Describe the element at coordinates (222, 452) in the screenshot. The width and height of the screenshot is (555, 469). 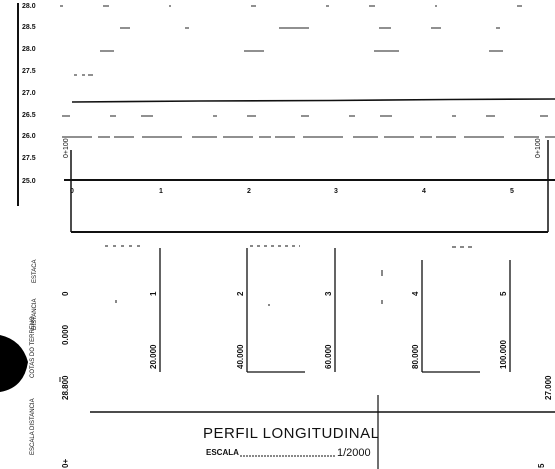
I see `scale-label: ESCALA` at that location.